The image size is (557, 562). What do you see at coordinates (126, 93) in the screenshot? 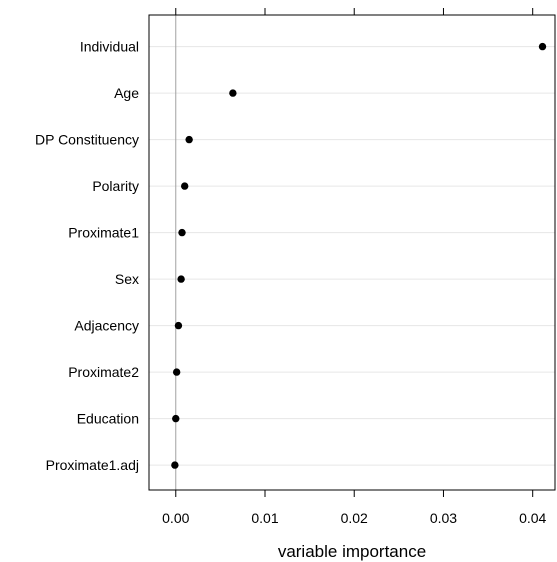
I see `y-tick-label: Age` at bounding box center [126, 93].